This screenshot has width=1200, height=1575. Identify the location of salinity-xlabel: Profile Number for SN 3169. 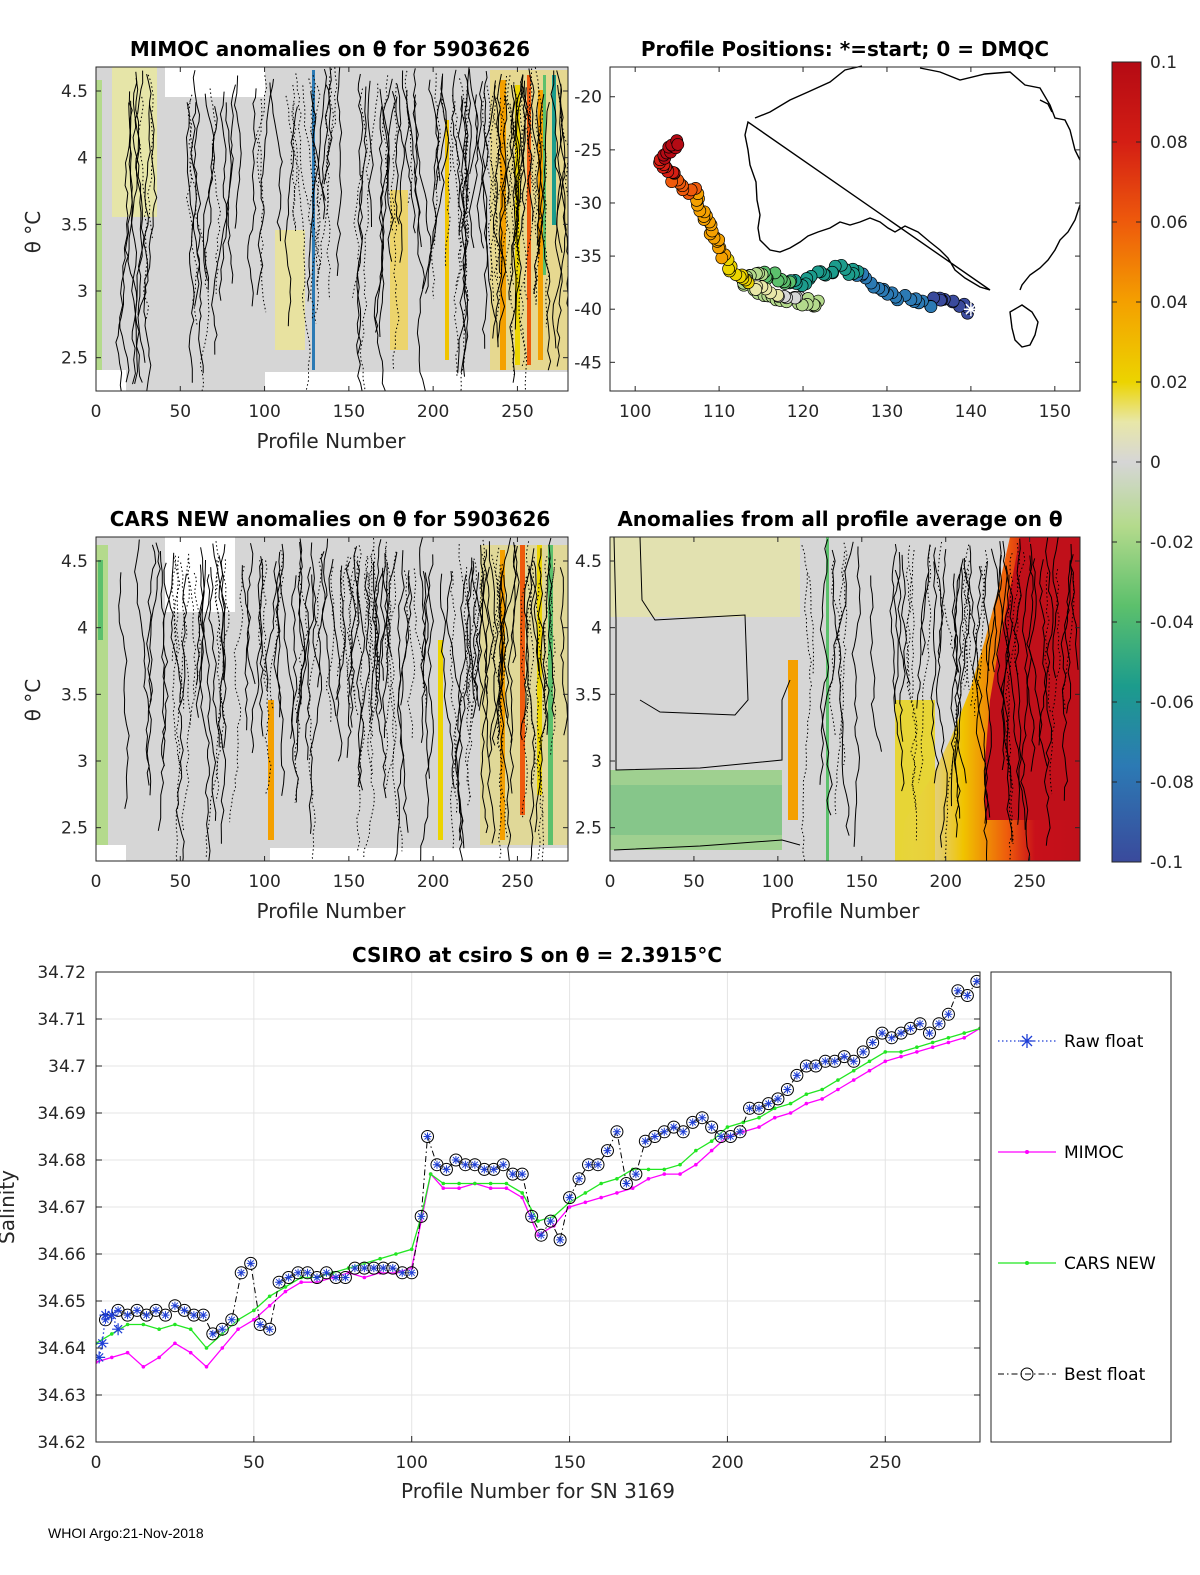
(538, 1491).